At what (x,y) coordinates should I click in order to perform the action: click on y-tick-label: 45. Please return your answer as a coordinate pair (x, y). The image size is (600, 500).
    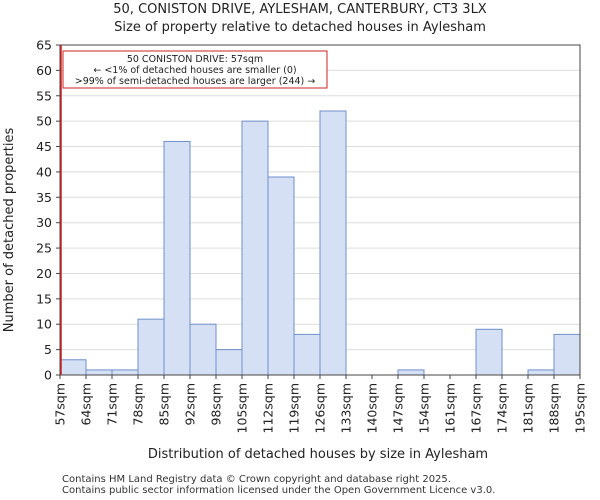
    Looking at the image, I should click on (44, 146).